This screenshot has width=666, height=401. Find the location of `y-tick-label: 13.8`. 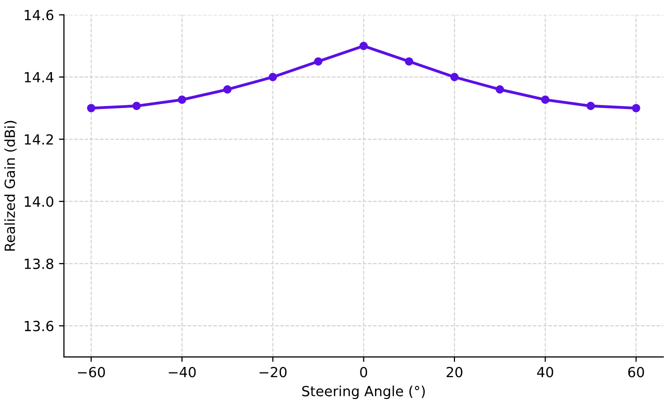

y-tick-label: 13.8 is located at coordinates (39, 264).